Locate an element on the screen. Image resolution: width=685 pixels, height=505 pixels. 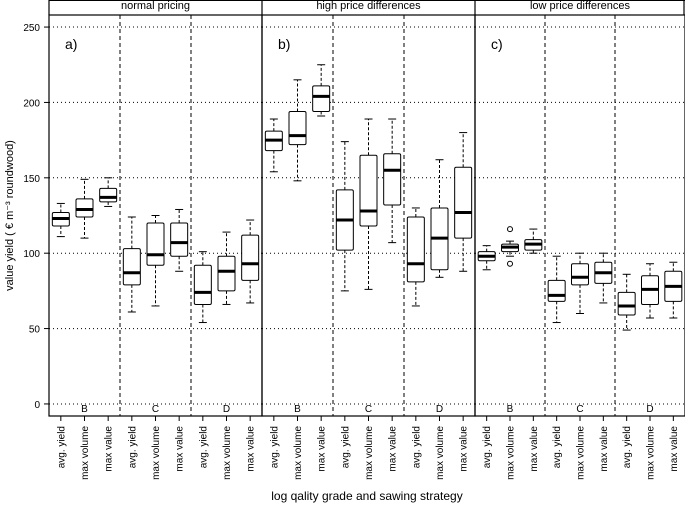
panel-title: high price differences is located at coordinates (368, 6).